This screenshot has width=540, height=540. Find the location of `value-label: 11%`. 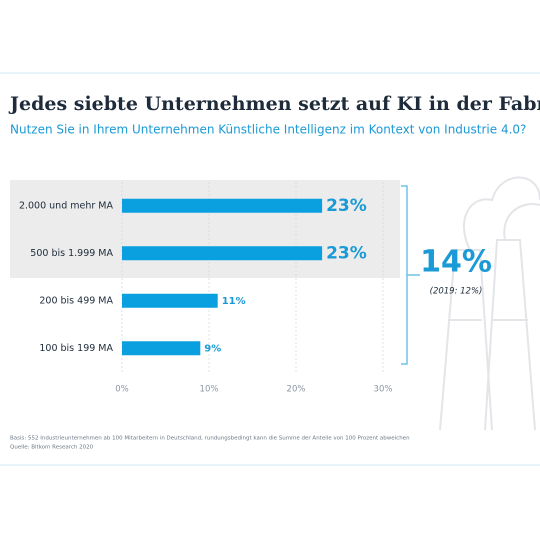

value-label: 11% is located at coordinates (234, 301).